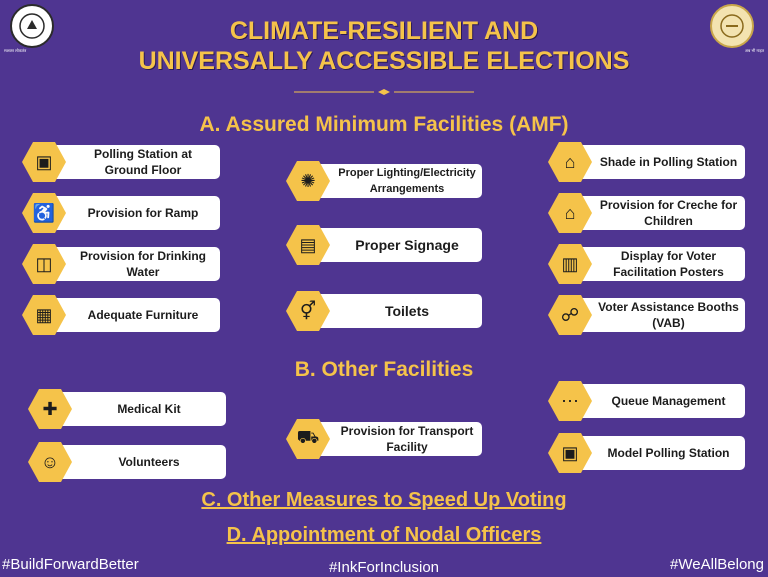 The image size is (768, 577). Describe the element at coordinates (143, 162) in the screenshot. I see `card-label: Polling Station at Ground Floor` at that location.